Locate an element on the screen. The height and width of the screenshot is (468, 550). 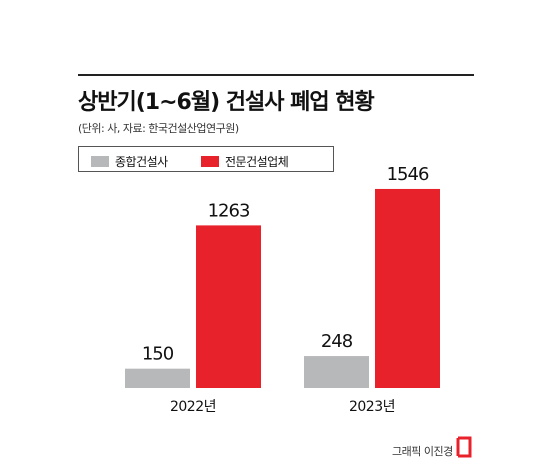
source-note: (단위: 사, 자료: 한국건설산업연구원) is located at coordinates (158, 128).